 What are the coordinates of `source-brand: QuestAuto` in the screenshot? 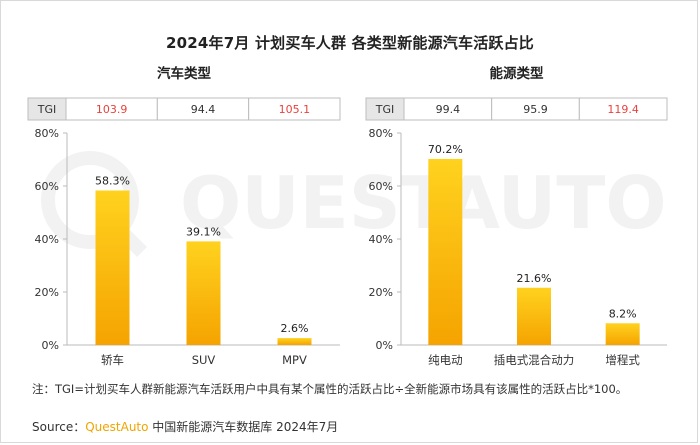 It's located at (117, 427).